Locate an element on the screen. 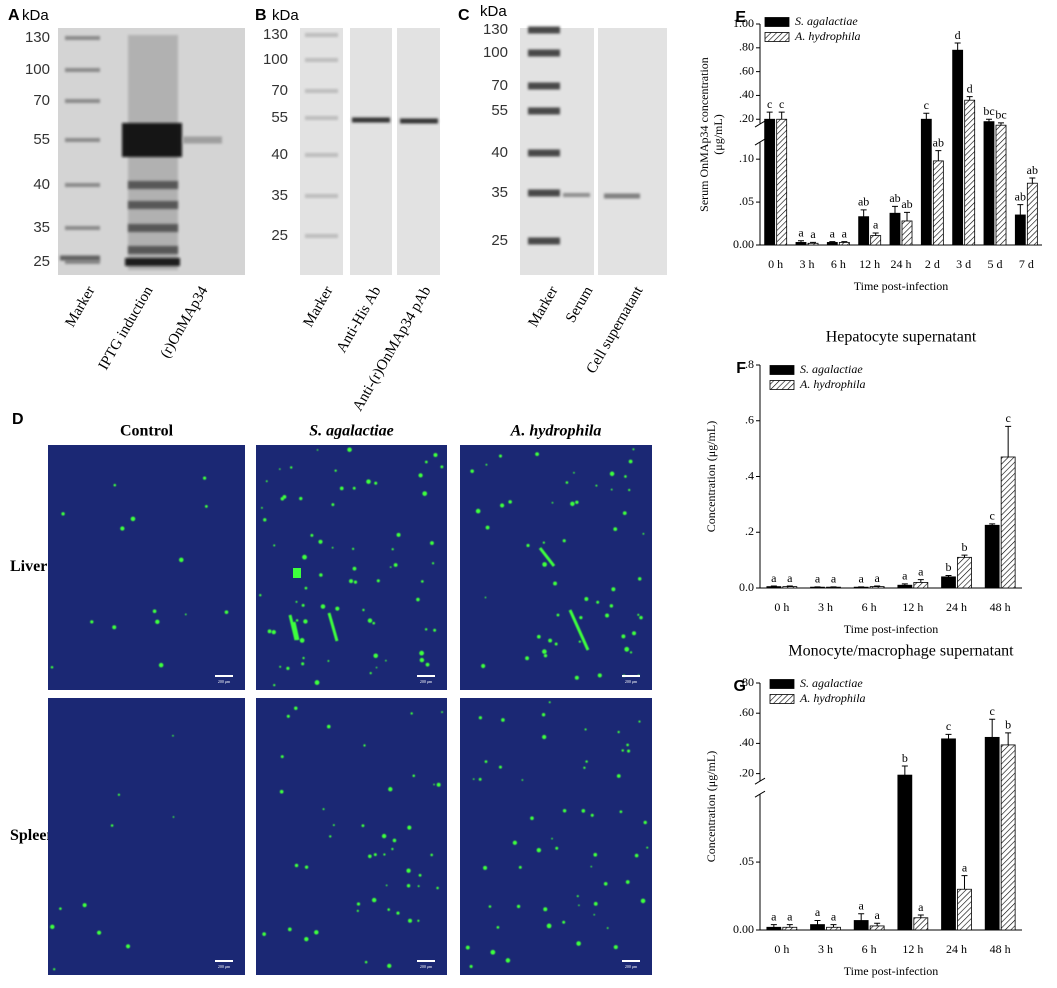 The image size is (1057, 988). ladder-label: 35 is located at coordinates (41, 227).